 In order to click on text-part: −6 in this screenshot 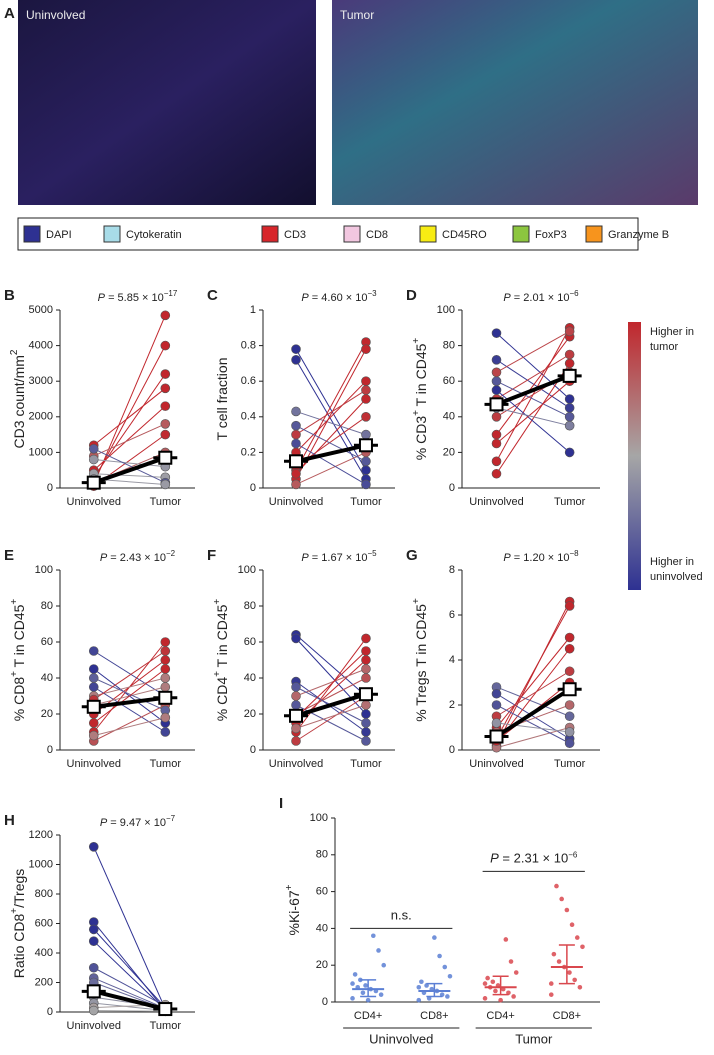, I will do `click(574, 293)`.